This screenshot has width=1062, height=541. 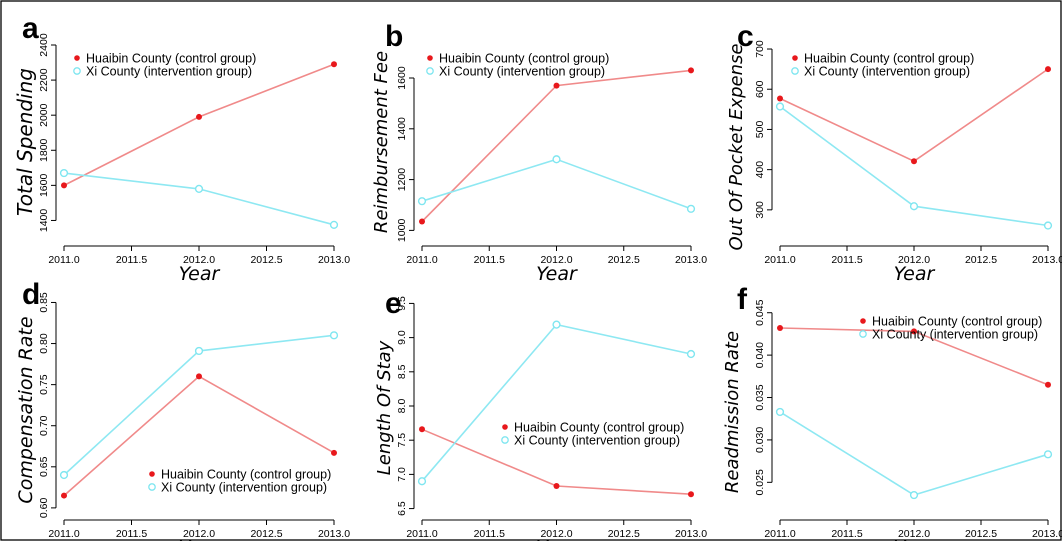 I want to click on y-tick-label: 1000, so click(x=402, y=231).